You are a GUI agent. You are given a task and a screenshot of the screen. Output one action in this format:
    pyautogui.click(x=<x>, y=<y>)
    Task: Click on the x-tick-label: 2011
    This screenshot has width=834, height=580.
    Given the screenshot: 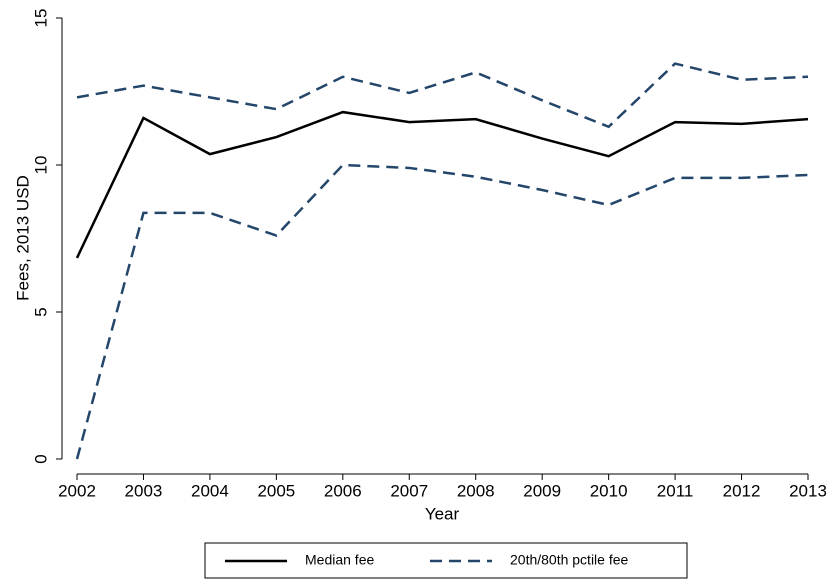 What is the action you would take?
    pyautogui.click(x=675, y=490)
    